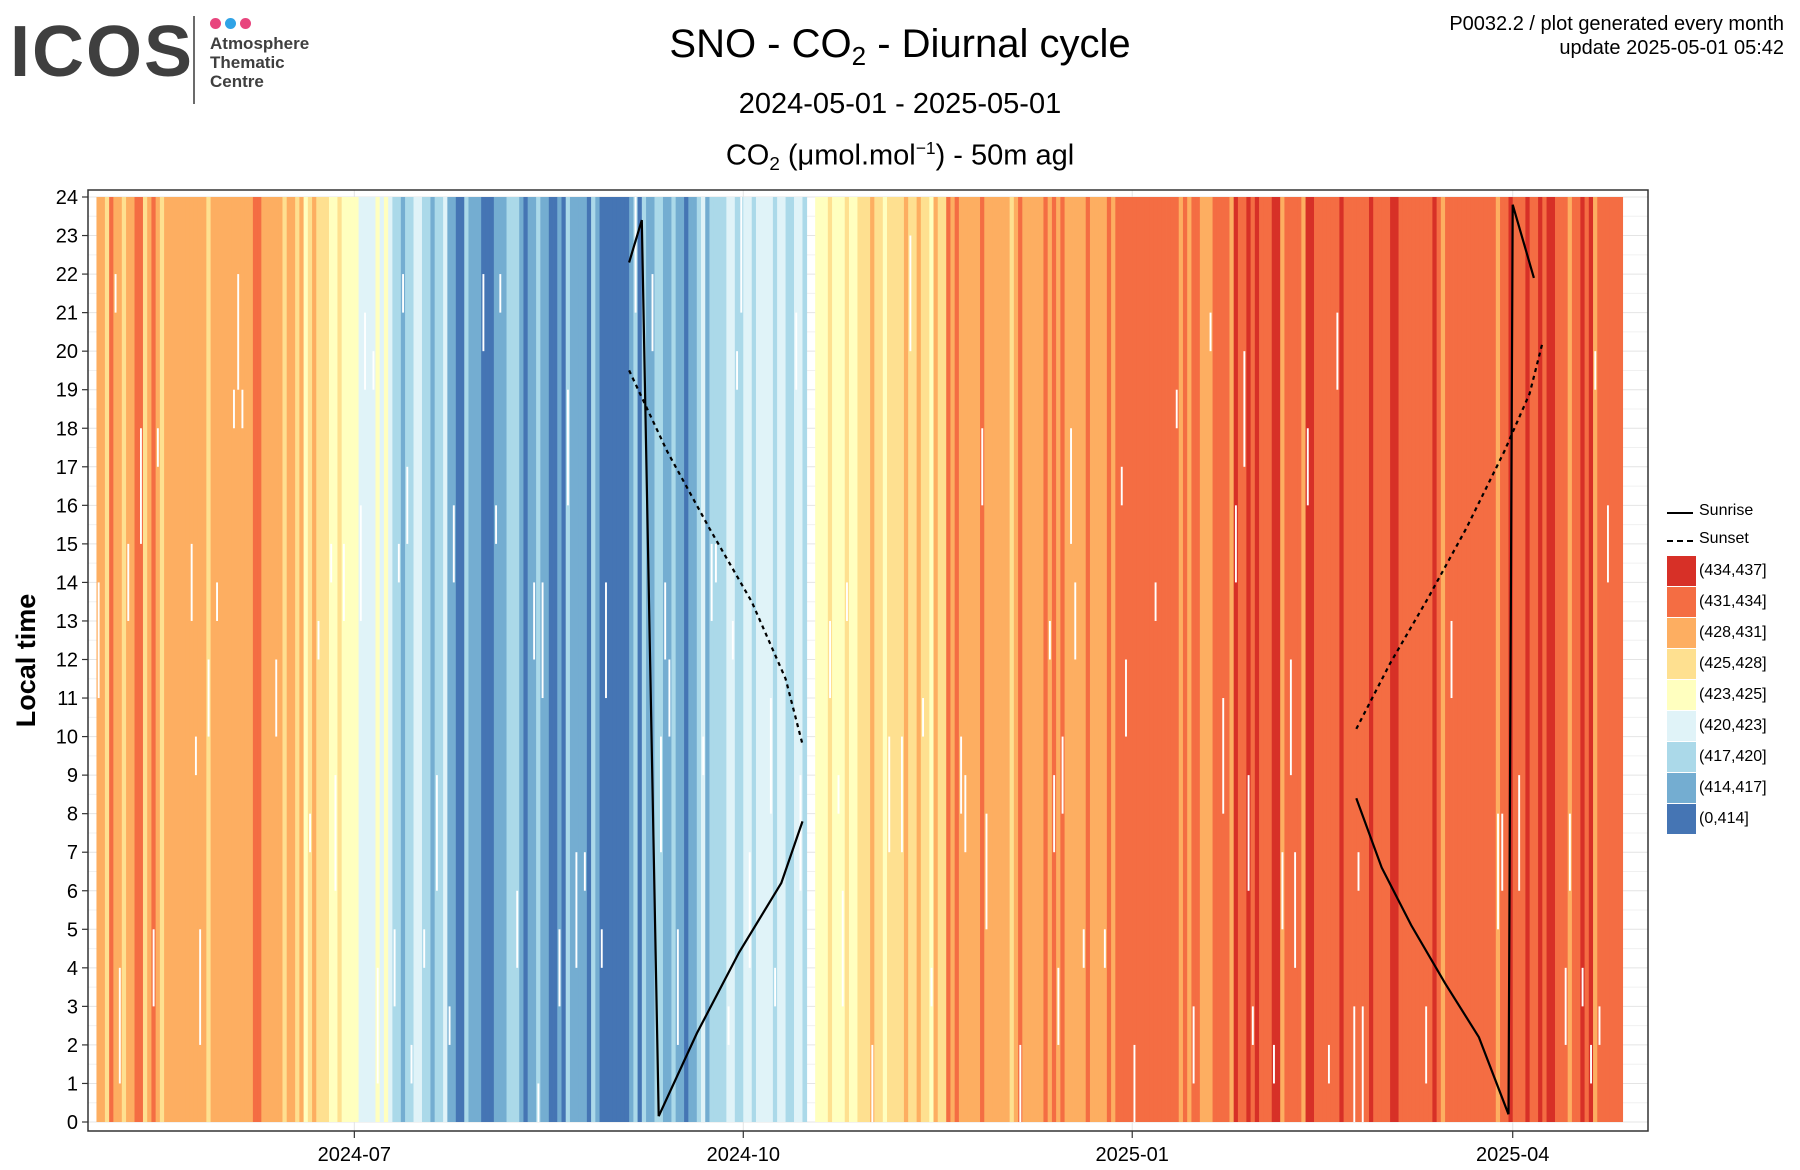  I want to click on y-tick-label: 19, so click(67, 391).